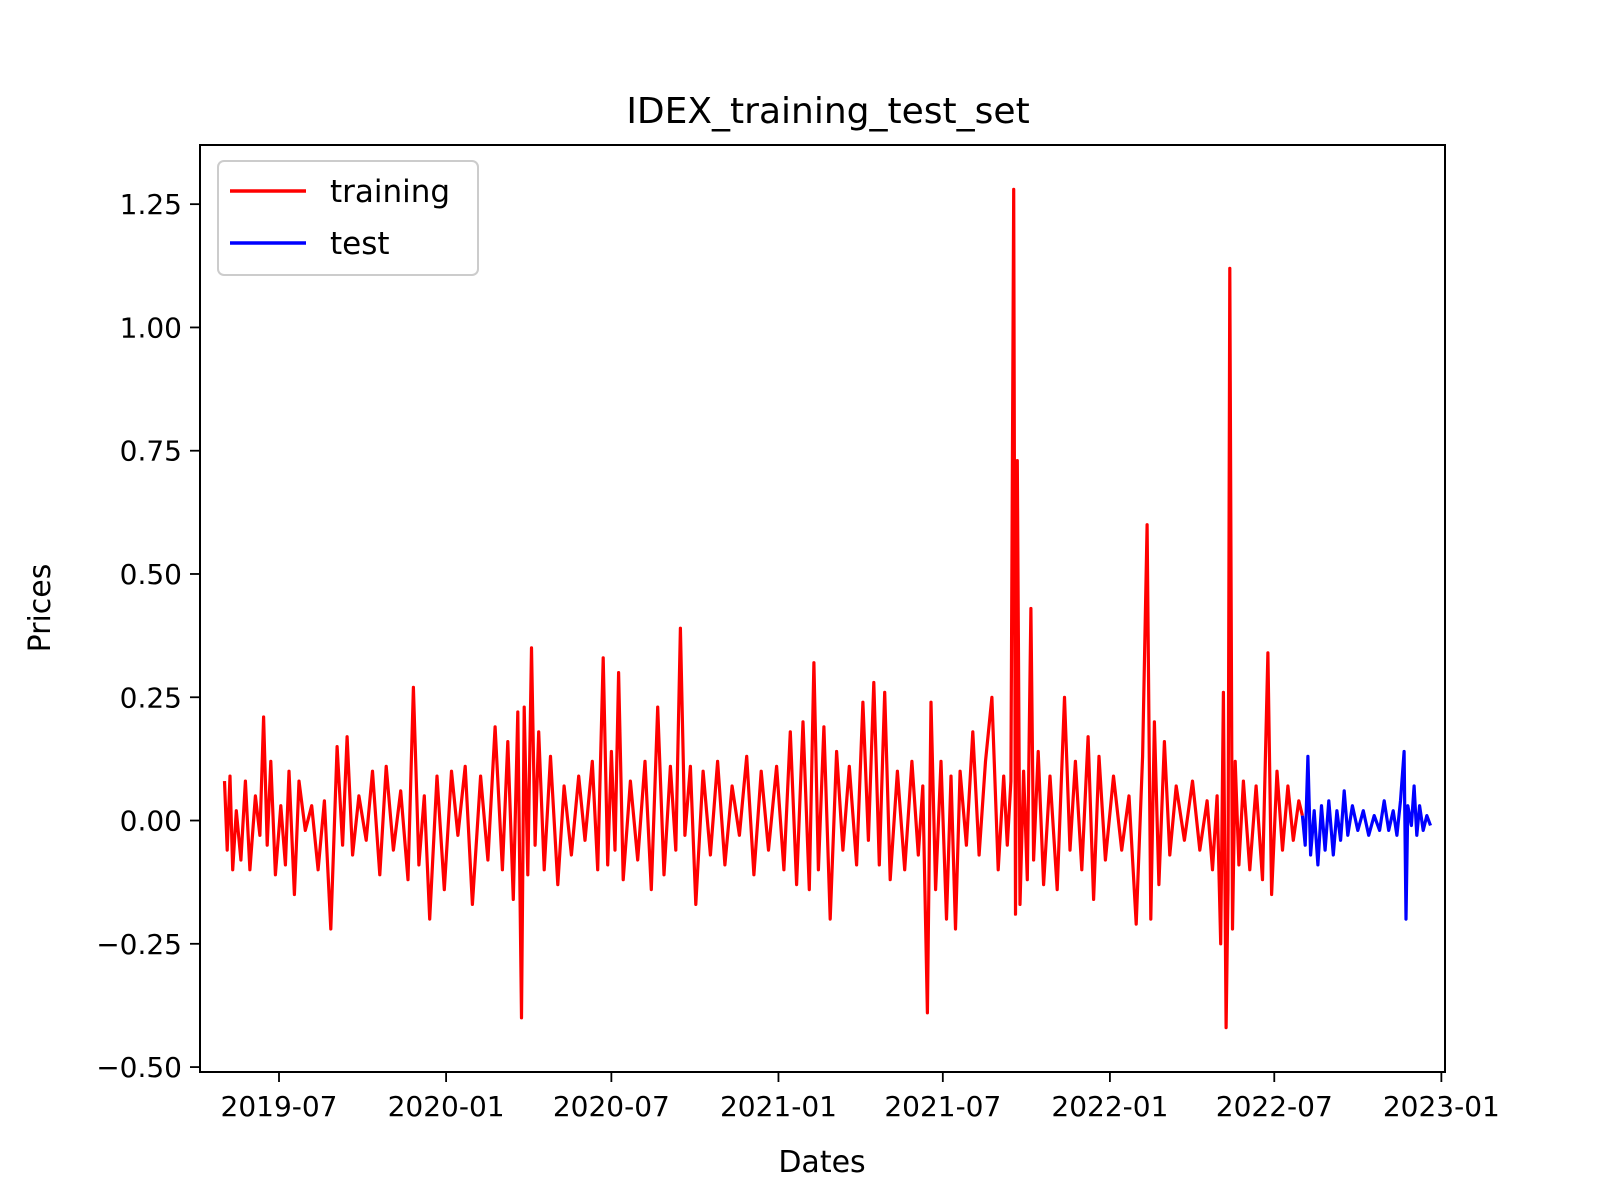  Describe the element at coordinates (279, 1106) in the screenshot. I see `x-tick-label: 2019-07` at that location.